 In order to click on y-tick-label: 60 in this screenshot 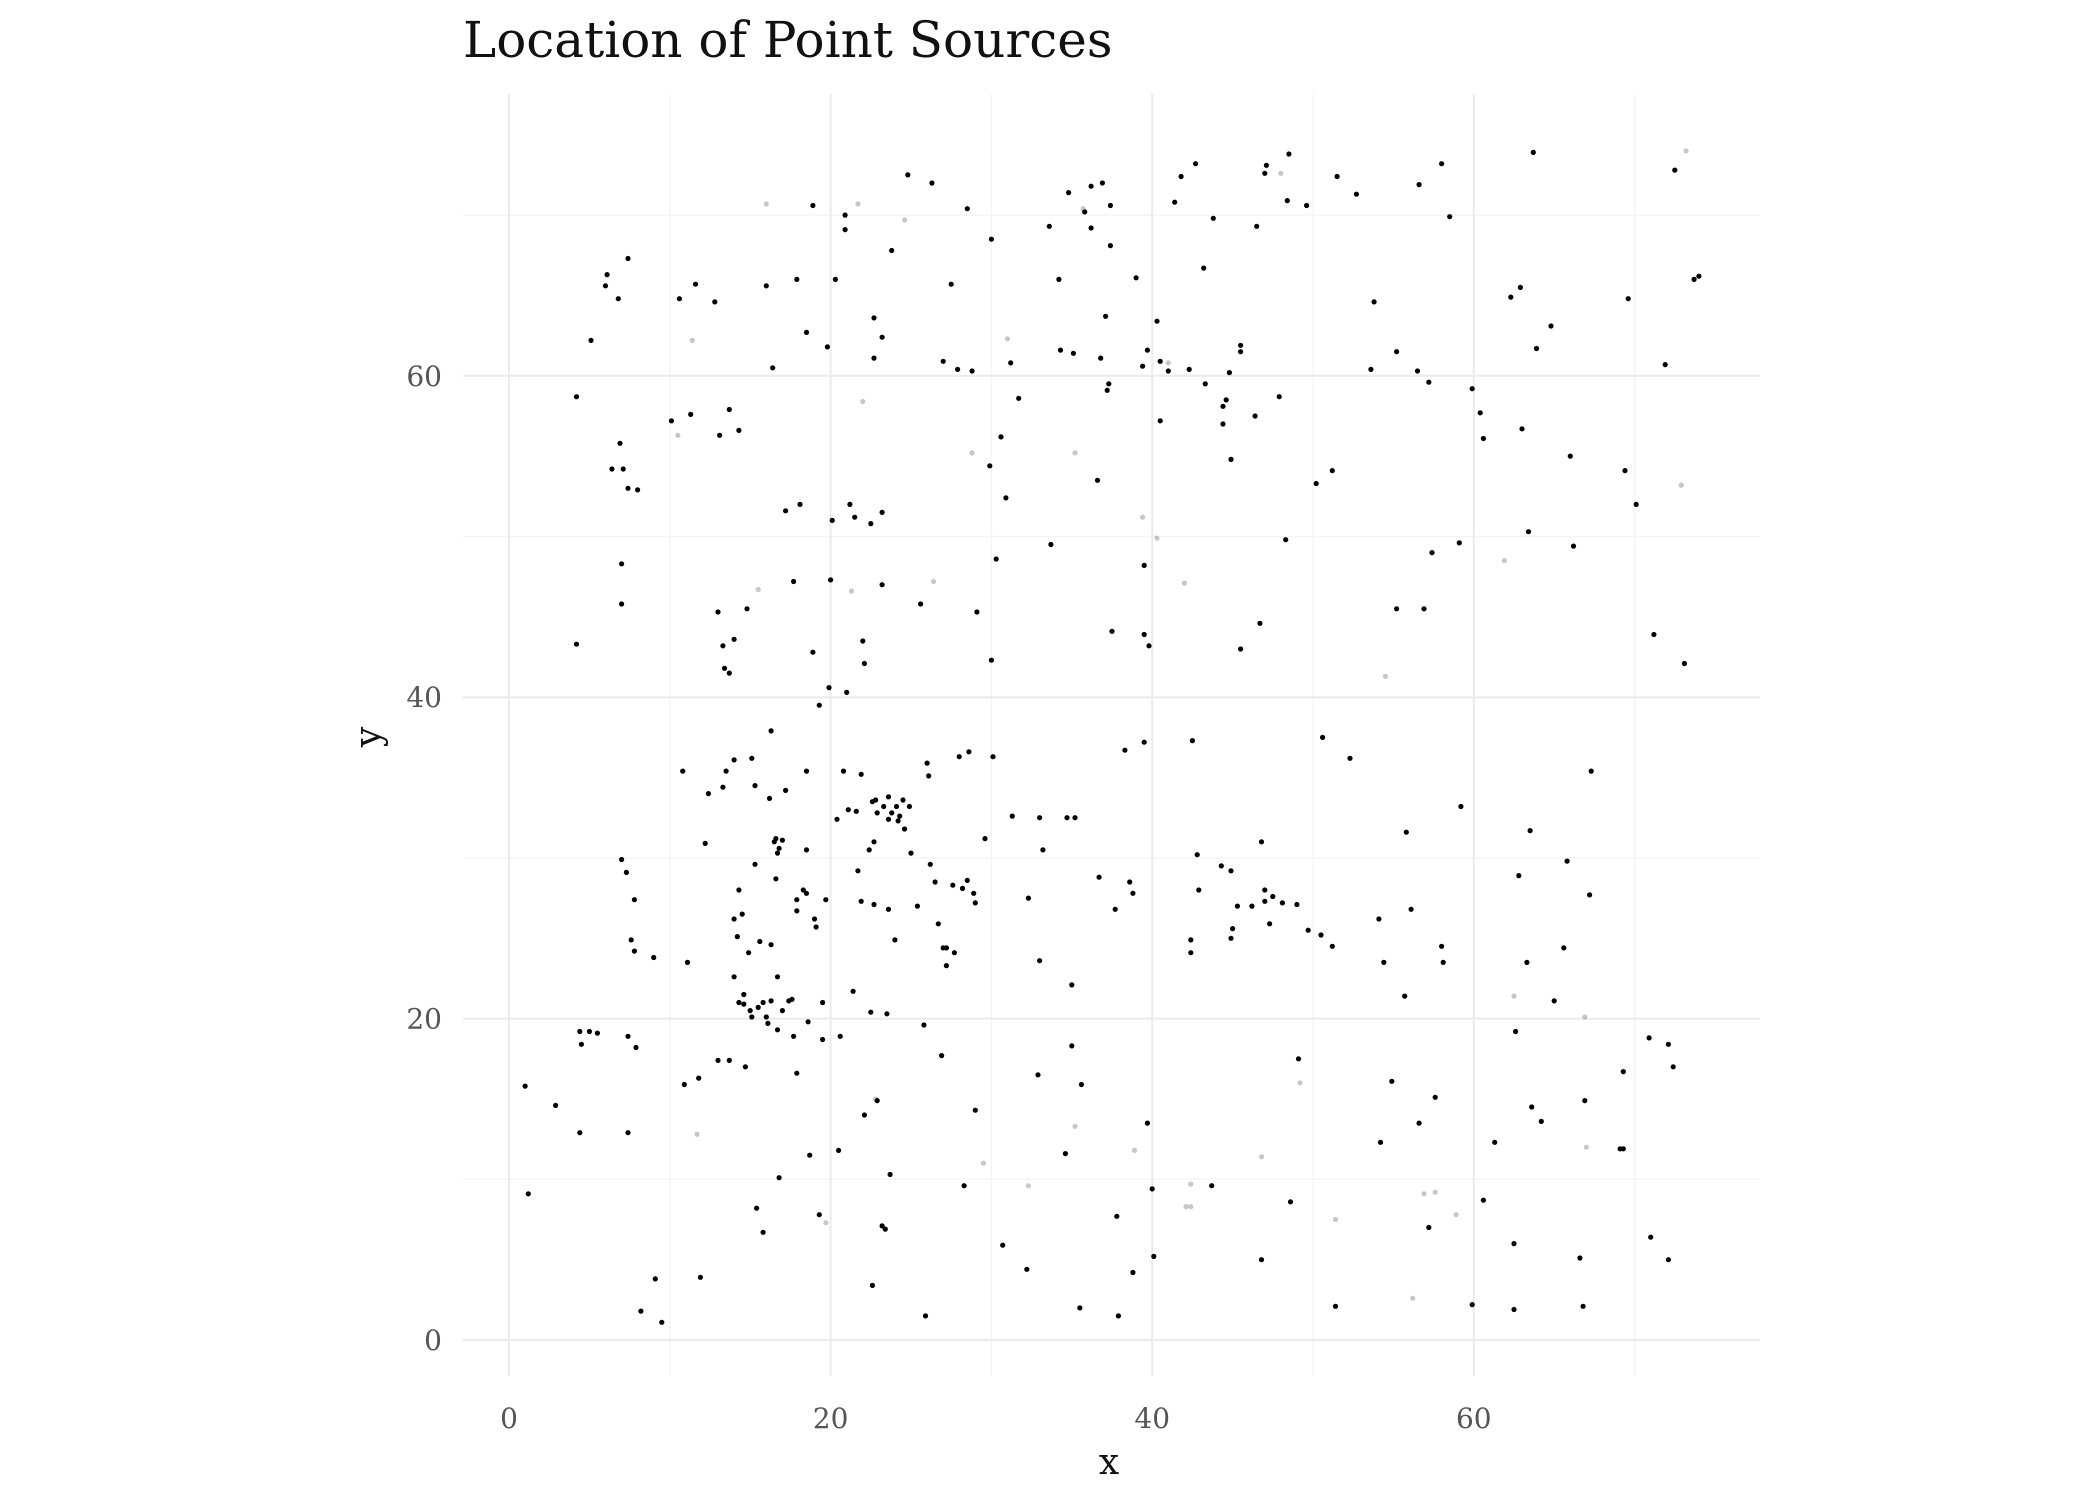, I will do `click(424, 376)`.